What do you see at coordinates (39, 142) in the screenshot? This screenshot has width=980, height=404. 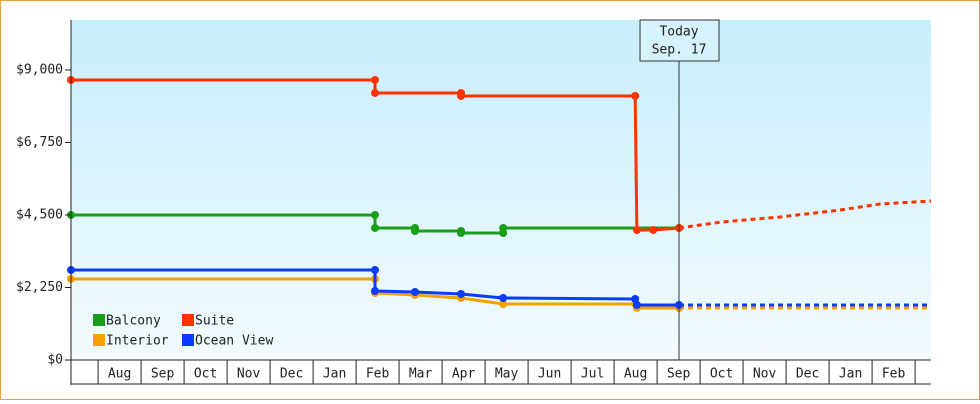 I see `y-tick-label: $6,750` at bounding box center [39, 142].